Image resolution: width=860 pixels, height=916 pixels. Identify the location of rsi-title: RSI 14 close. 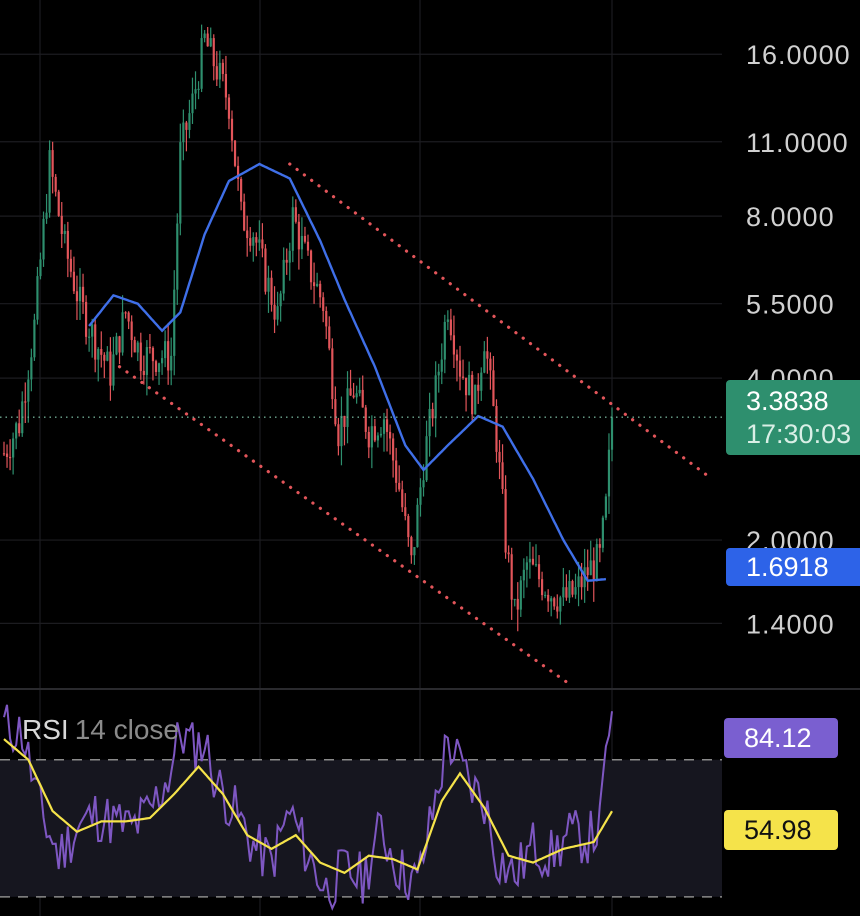
(100, 730).